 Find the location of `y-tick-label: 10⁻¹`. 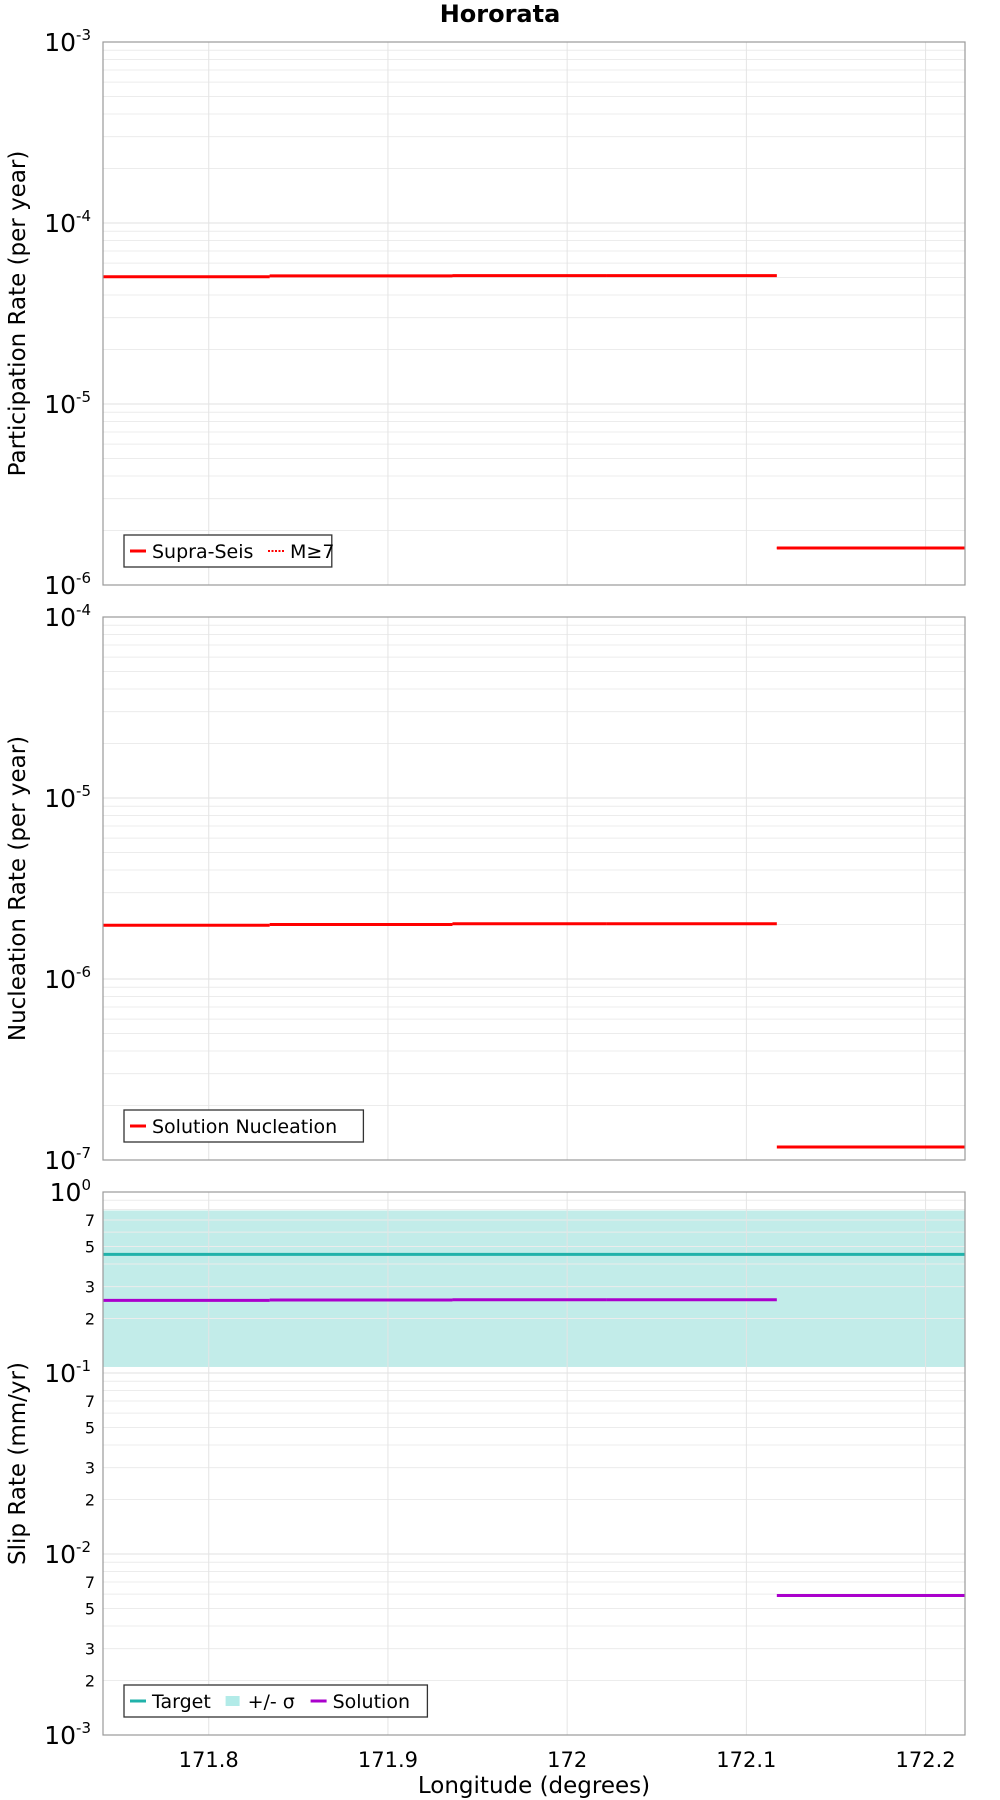

y-tick-label: 10⁻¹ is located at coordinates (67, 1372).